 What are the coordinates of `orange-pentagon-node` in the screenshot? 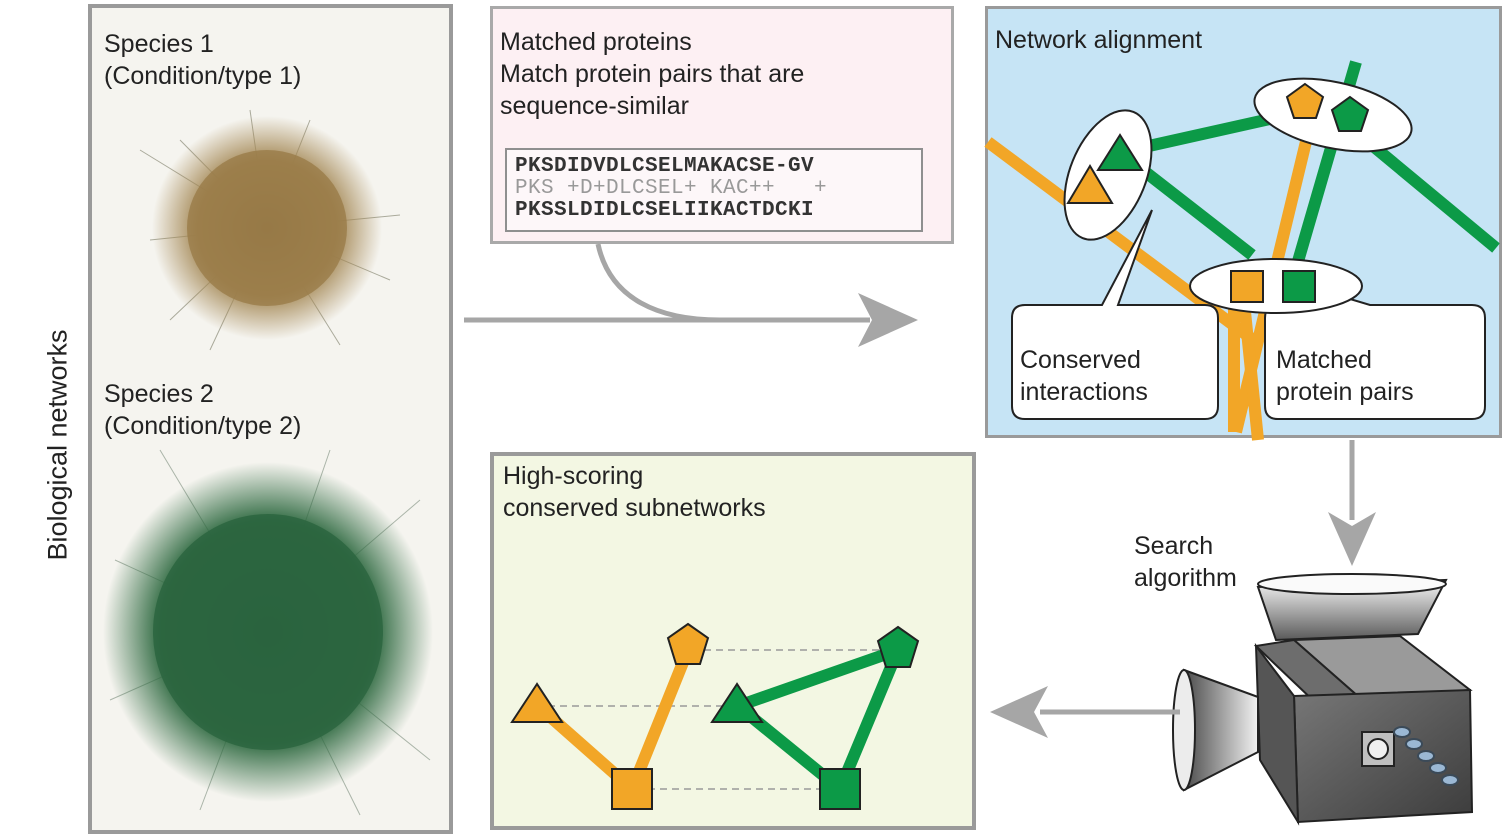 It's located at (1305, 100).